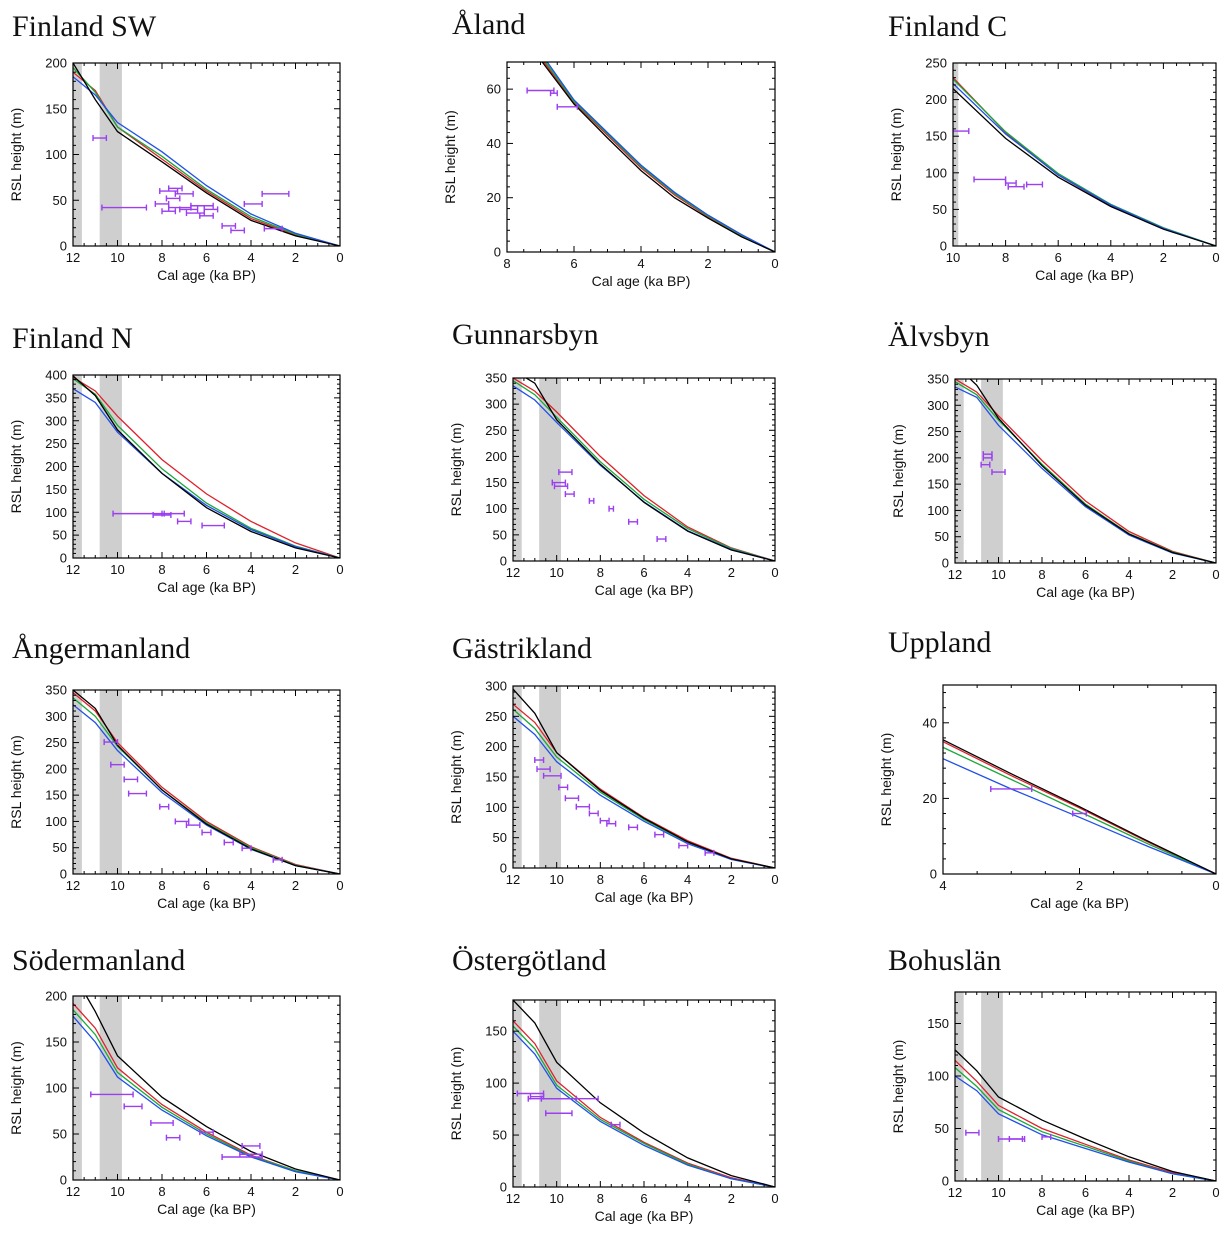 Image resolution: width=1223 pixels, height=1237 pixels. What do you see at coordinates (494, 197) in the screenshot?
I see `y-tick-label: 20` at bounding box center [494, 197].